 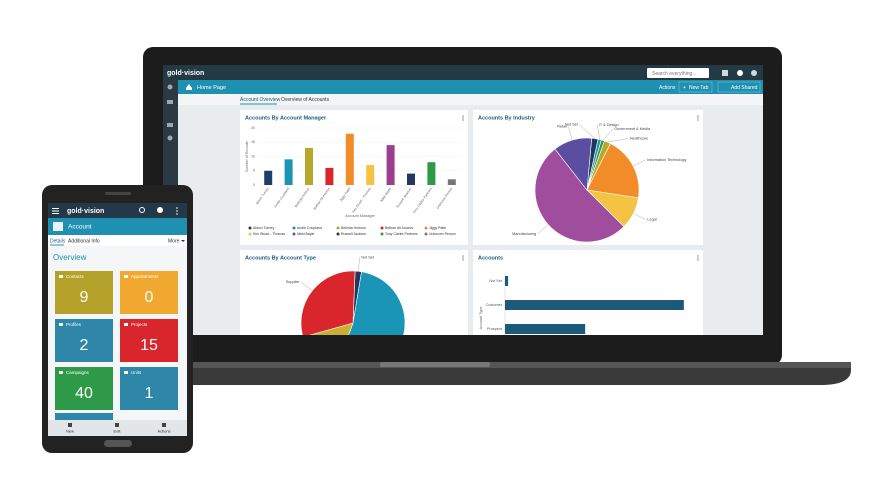 What do you see at coordinates (183, 241) in the screenshot?
I see `dropdown-caret` at bounding box center [183, 241].